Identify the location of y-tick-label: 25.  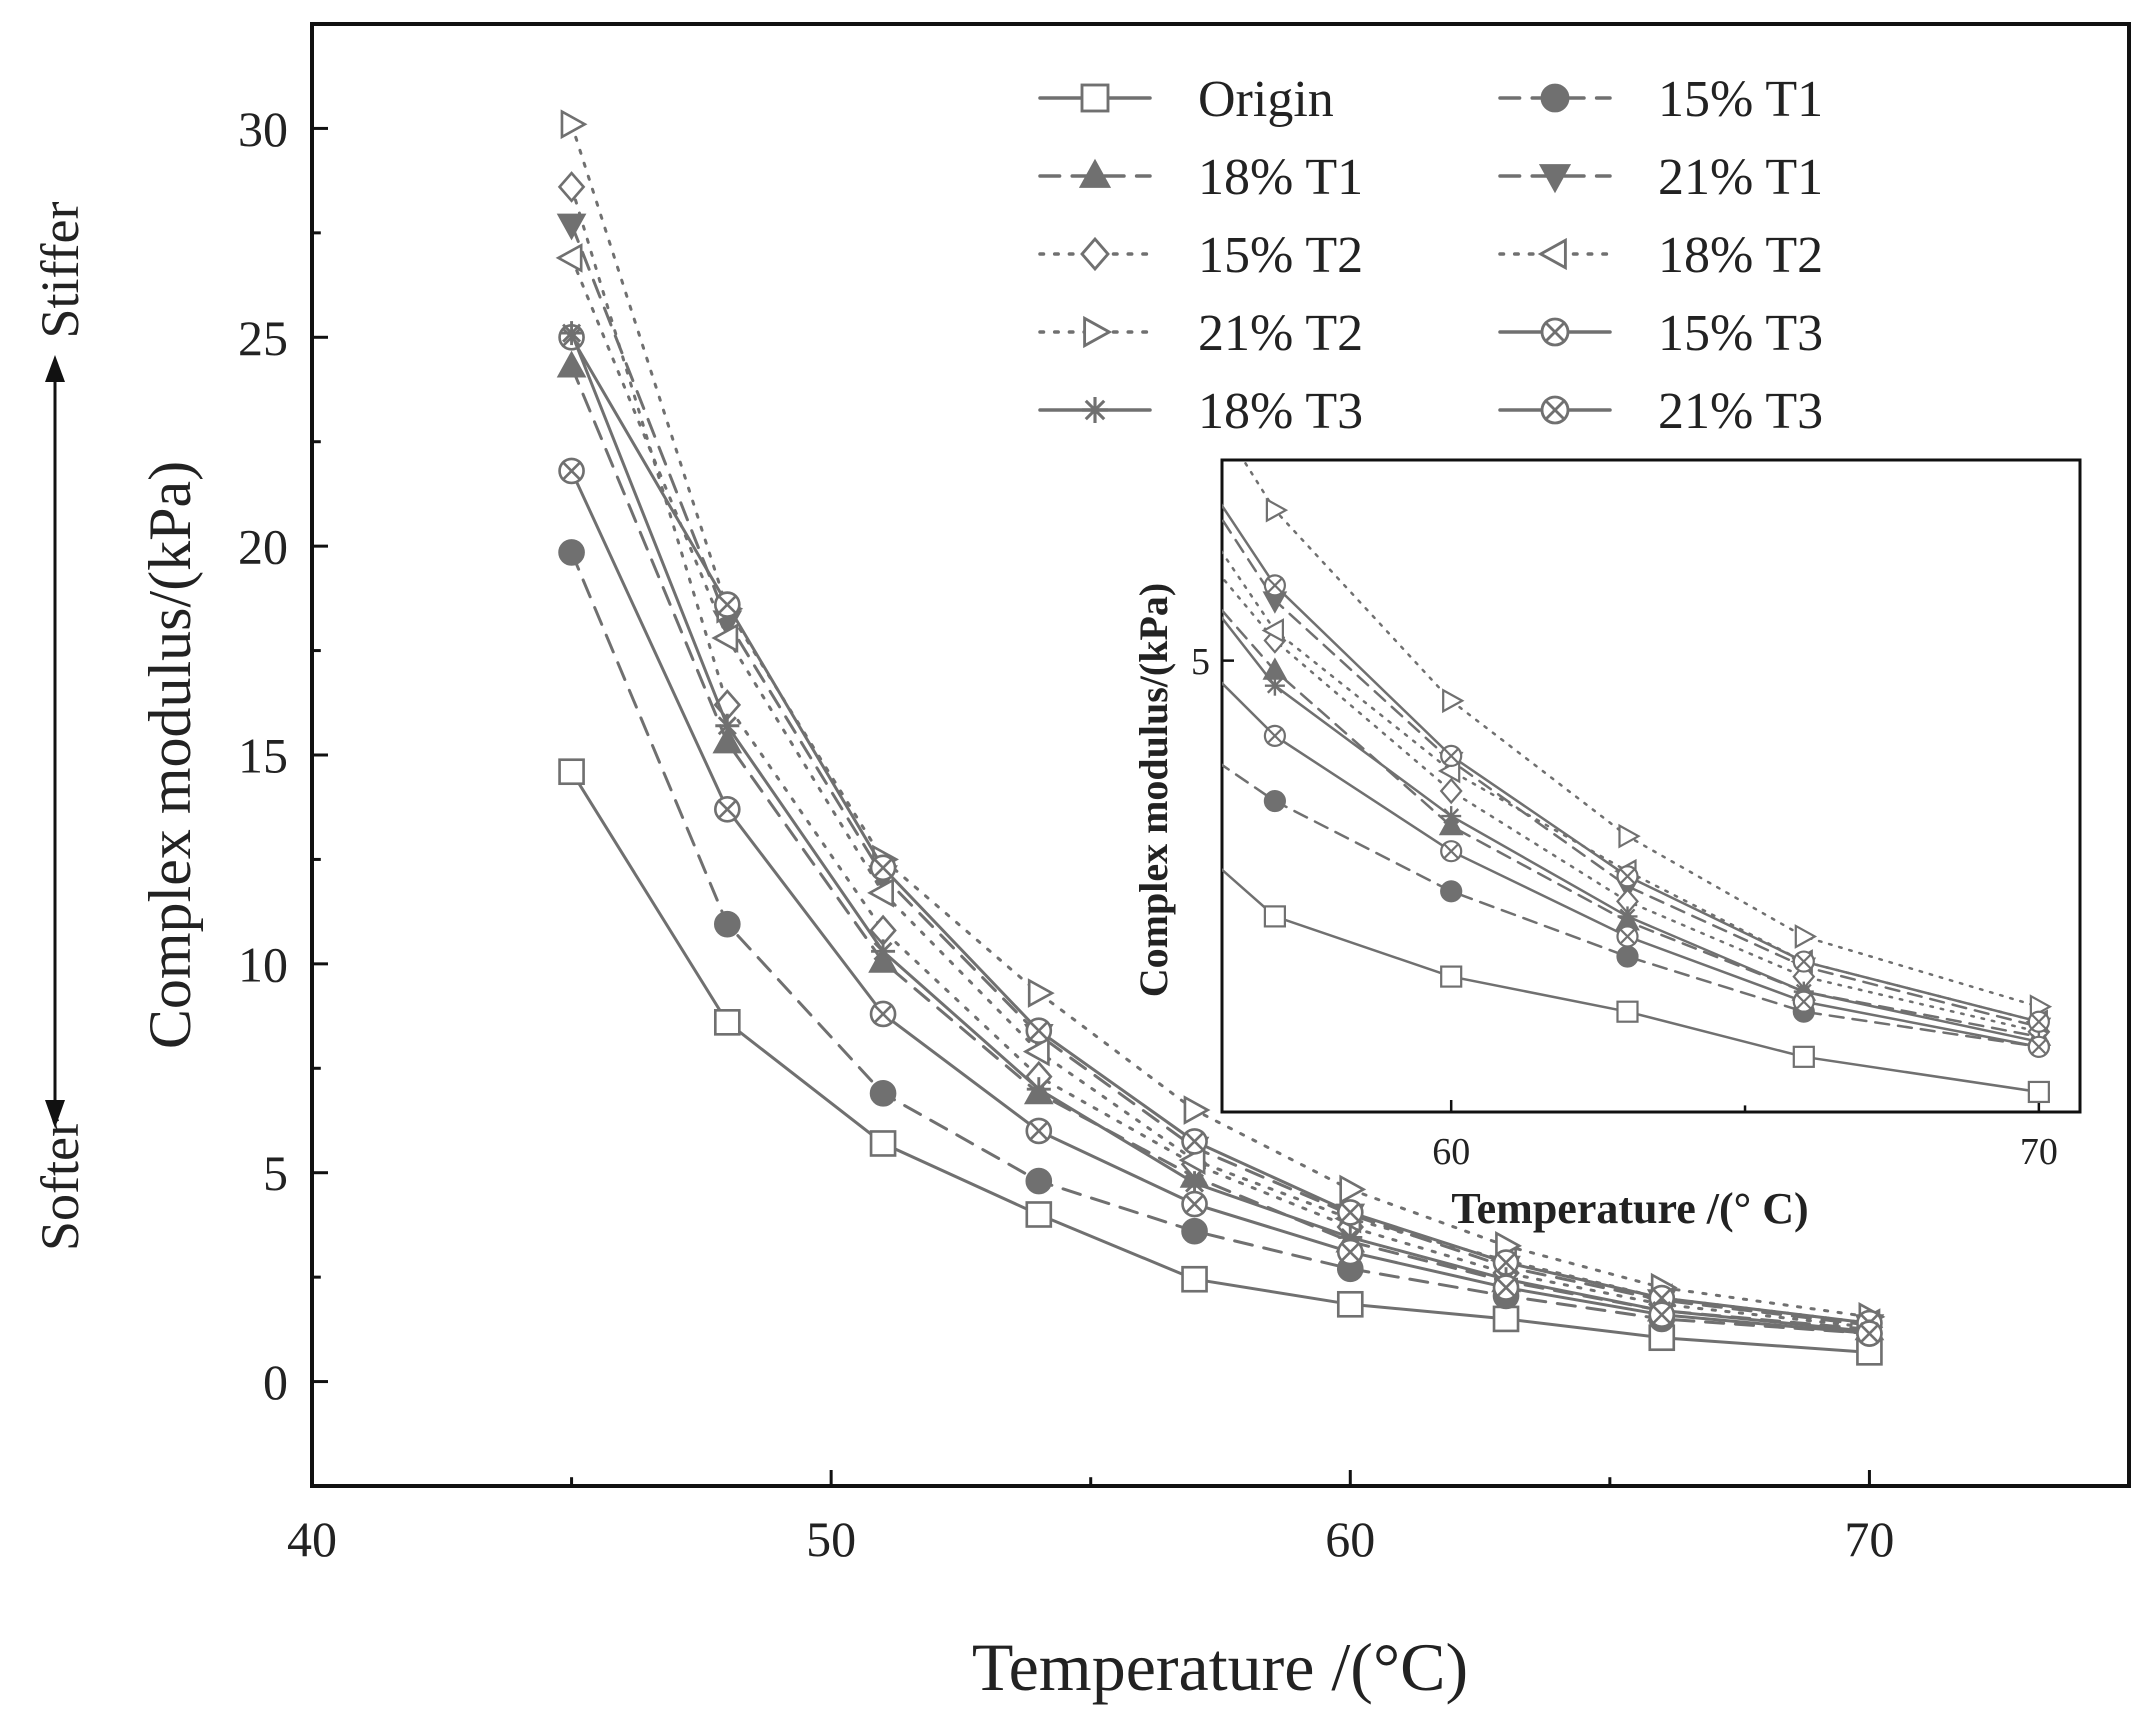
(263, 338).